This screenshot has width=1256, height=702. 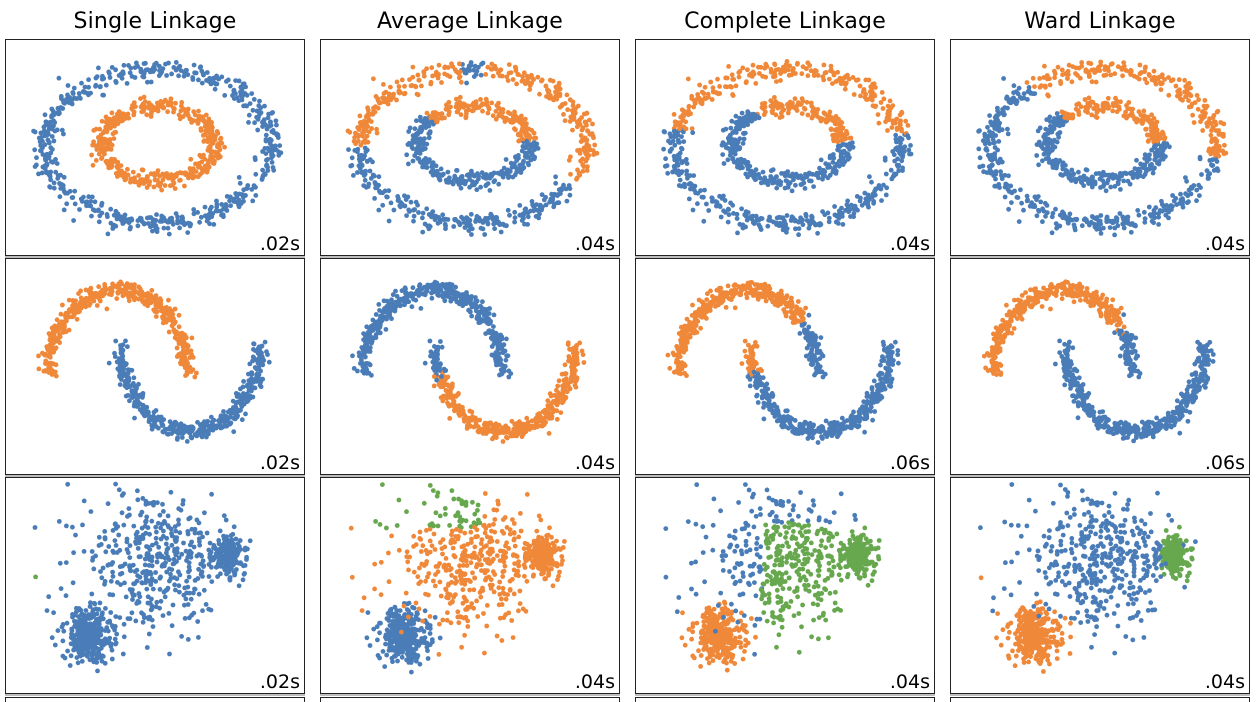 I want to click on panel-moons-single: .02s, so click(x=155, y=366).